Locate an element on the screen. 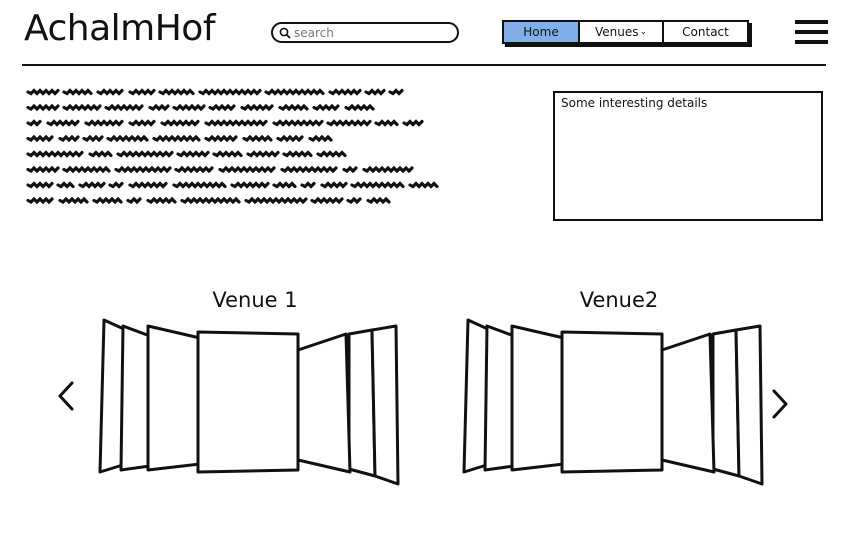 The image size is (856, 533). venue-1-gallery is located at coordinates (249, 402).